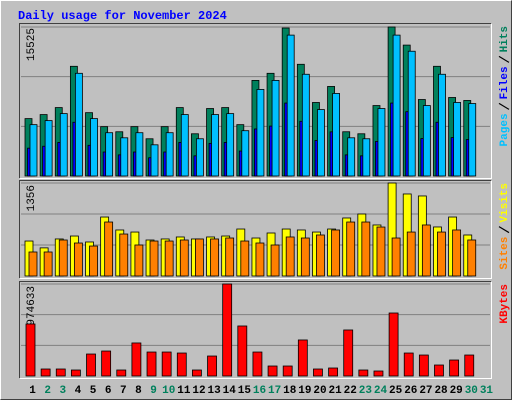 Image resolution: width=512 pixels, height=400 pixels. I want to click on x-tick-label: 21, so click(336, 391).